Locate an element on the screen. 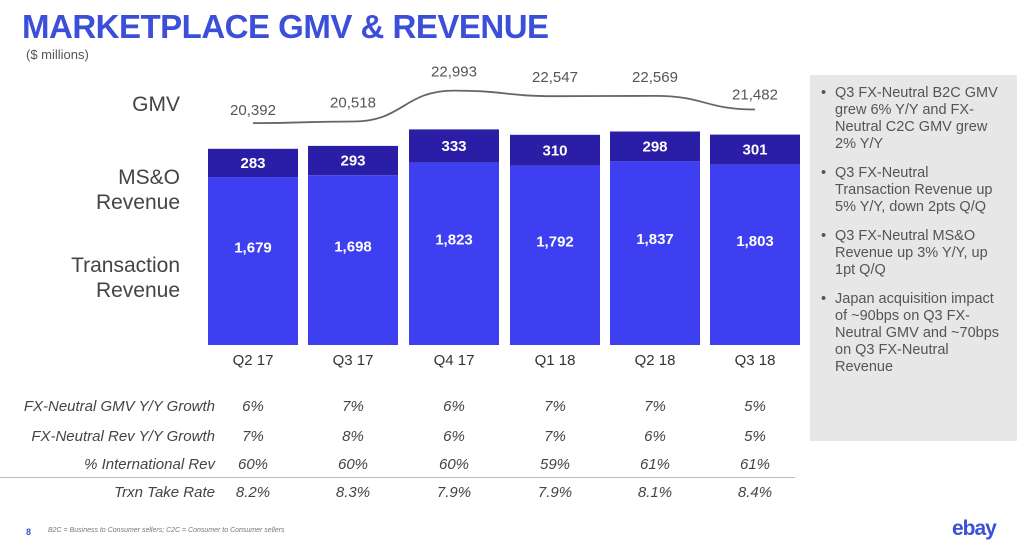  transaction-value-label: 1,792 is located at coordinates (555, 241).